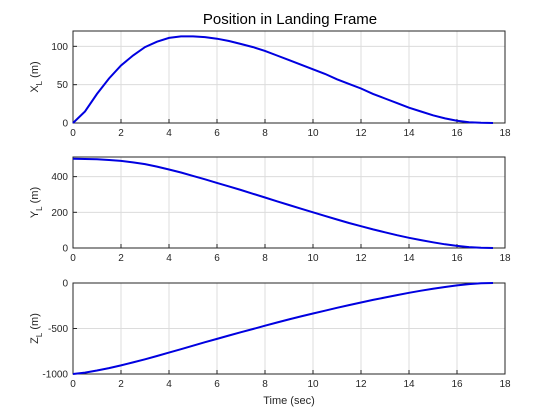  Describe the element at coordinates (39, 82) in the screenshot. I see `ylabel-sub-x: L` at that location.